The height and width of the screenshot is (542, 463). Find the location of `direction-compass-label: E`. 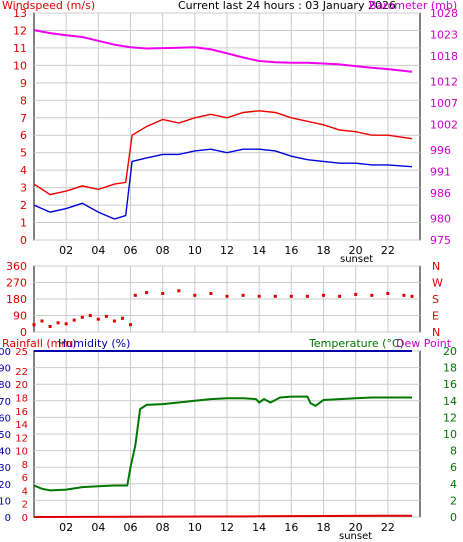

direction-compass-label: E is located at coordinates (435, 316).